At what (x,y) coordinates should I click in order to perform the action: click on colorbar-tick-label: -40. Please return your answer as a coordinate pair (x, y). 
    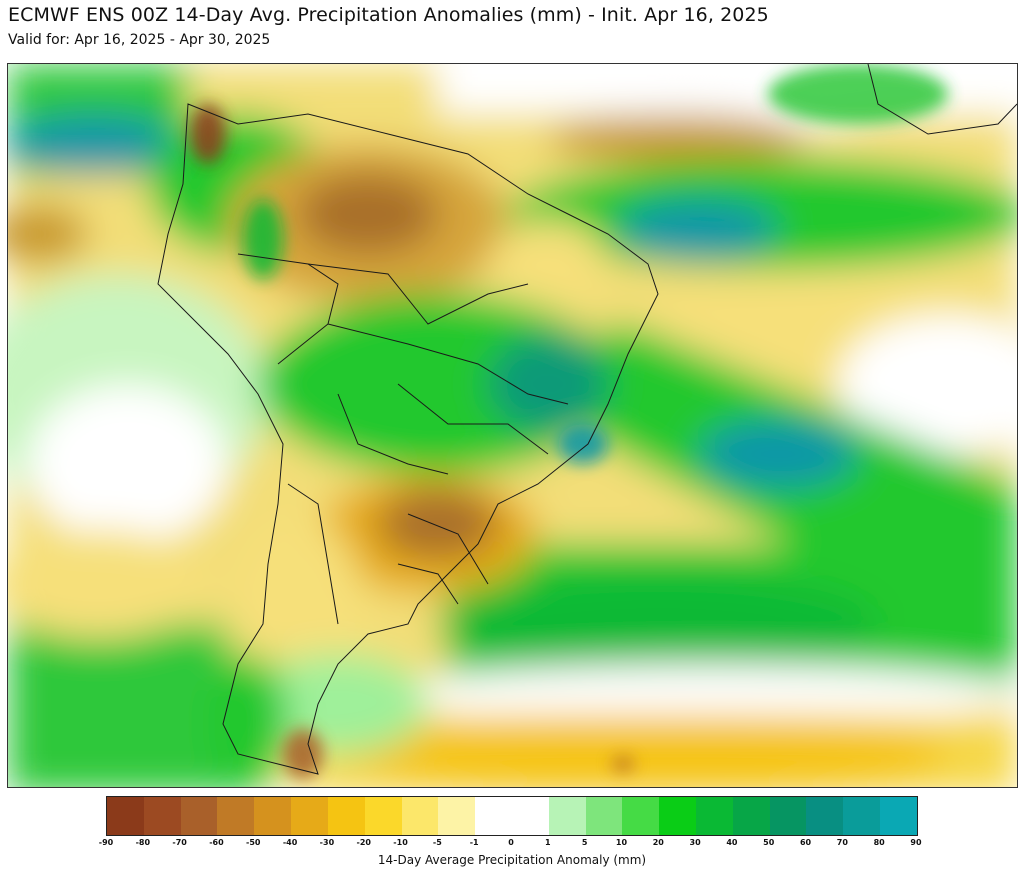
    Looking at the image, I should click on (290, 842).